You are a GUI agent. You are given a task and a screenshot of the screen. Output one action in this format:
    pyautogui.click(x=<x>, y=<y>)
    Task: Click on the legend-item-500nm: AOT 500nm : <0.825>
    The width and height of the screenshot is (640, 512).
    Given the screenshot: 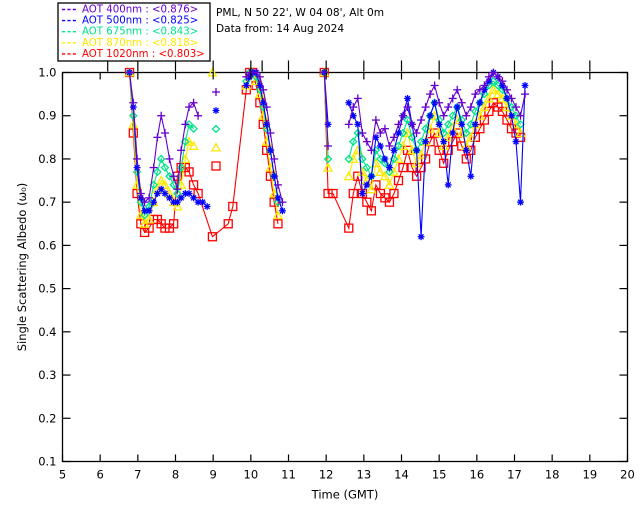 What is the action you would take?
    pyautogui.click(x=130, y=21)
    